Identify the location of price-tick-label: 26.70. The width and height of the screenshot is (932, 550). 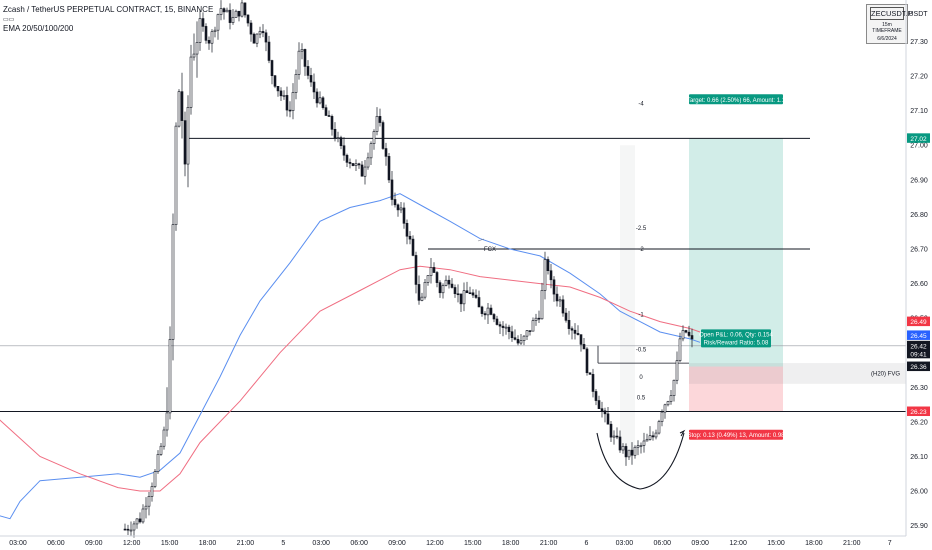
(919, 249).